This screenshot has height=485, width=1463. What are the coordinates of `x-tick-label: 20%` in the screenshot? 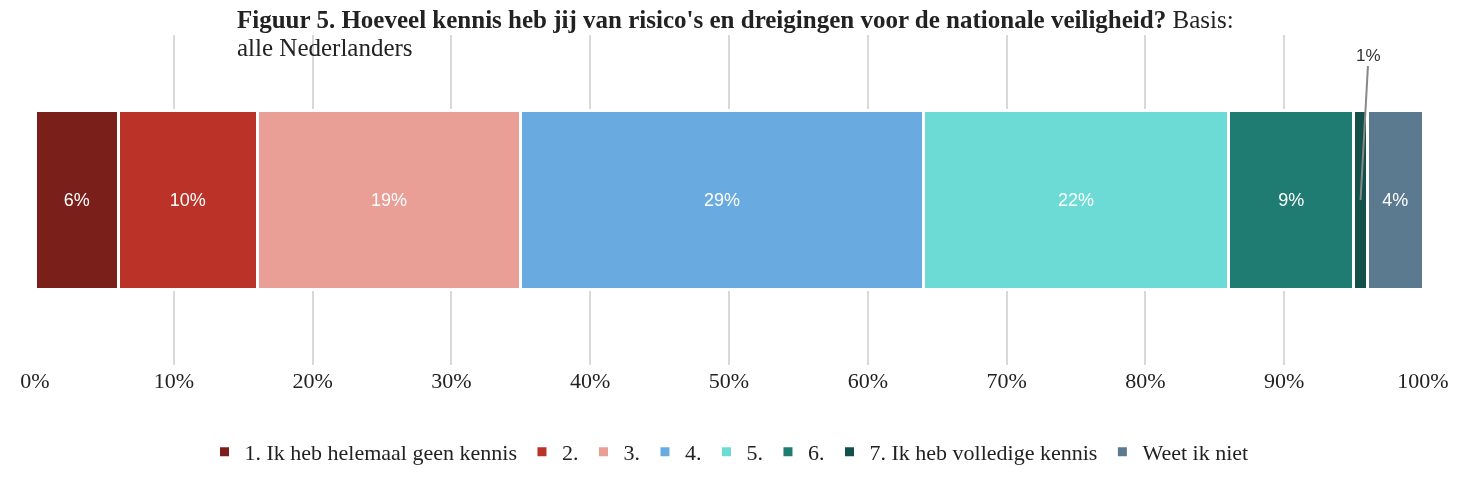 It's located at (312, 380).